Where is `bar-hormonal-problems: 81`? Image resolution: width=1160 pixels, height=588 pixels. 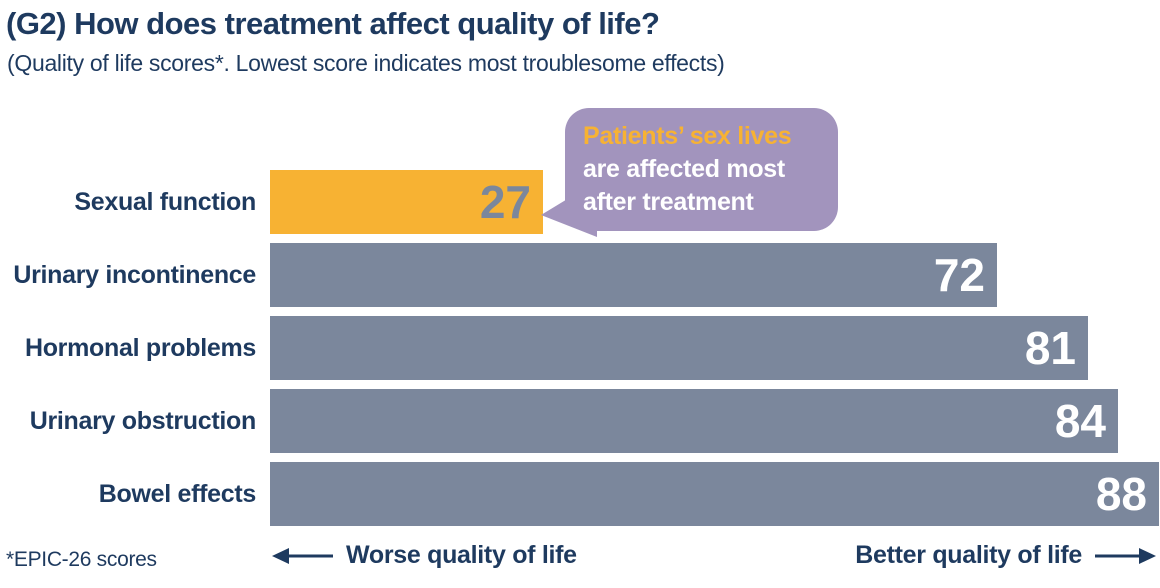
bar-hormonal-problems: 81 is located at coordinates (679, 348).